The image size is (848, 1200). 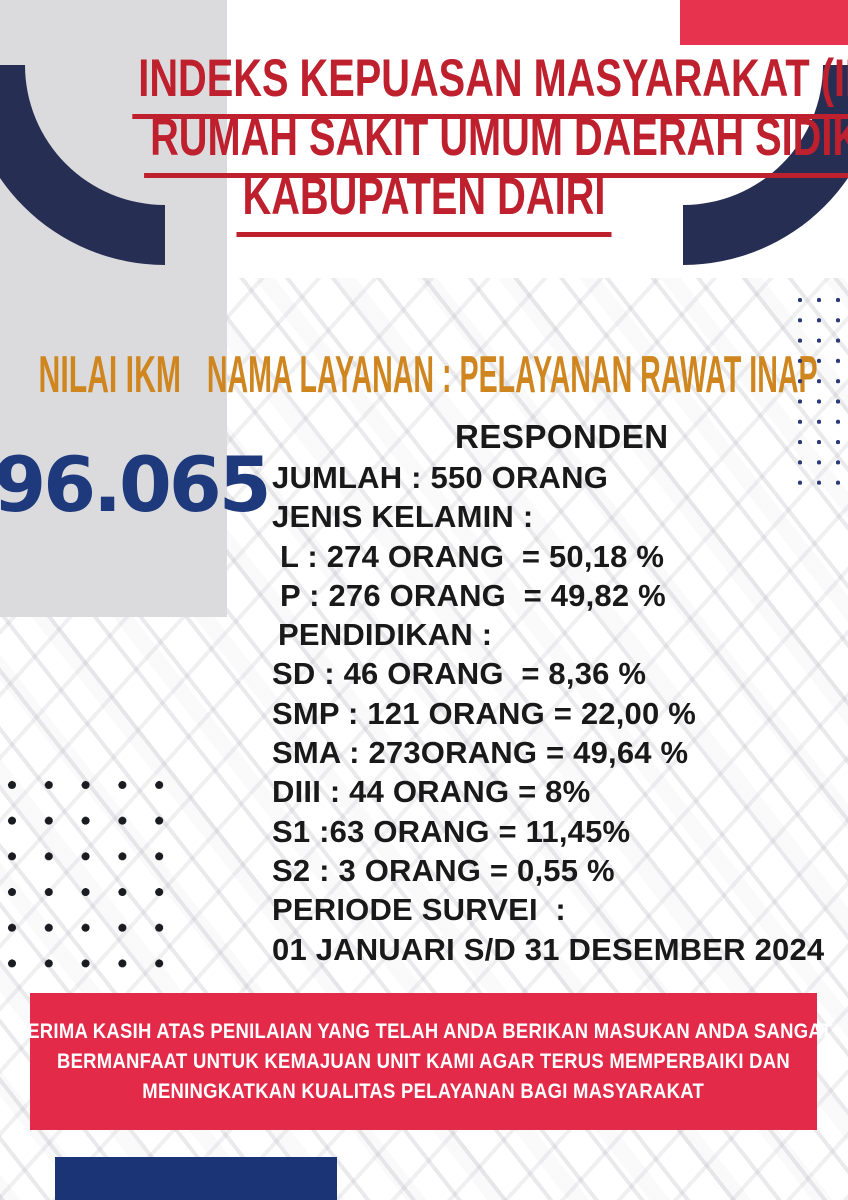 What do you see at coordinates (86, 876) in the screenshot?
I see `left-dot-grid-decoration` at bounding box center [86, 876].